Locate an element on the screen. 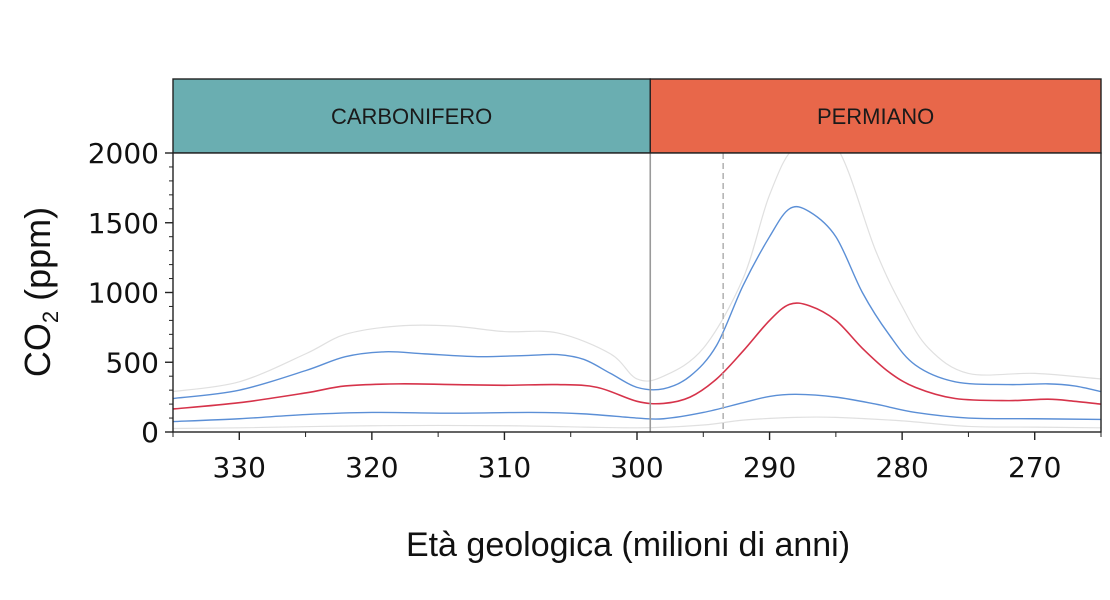 The width and height of the screenshot is (1110, 600). period-label: PERMIANO is located at coordinates (875, 116).